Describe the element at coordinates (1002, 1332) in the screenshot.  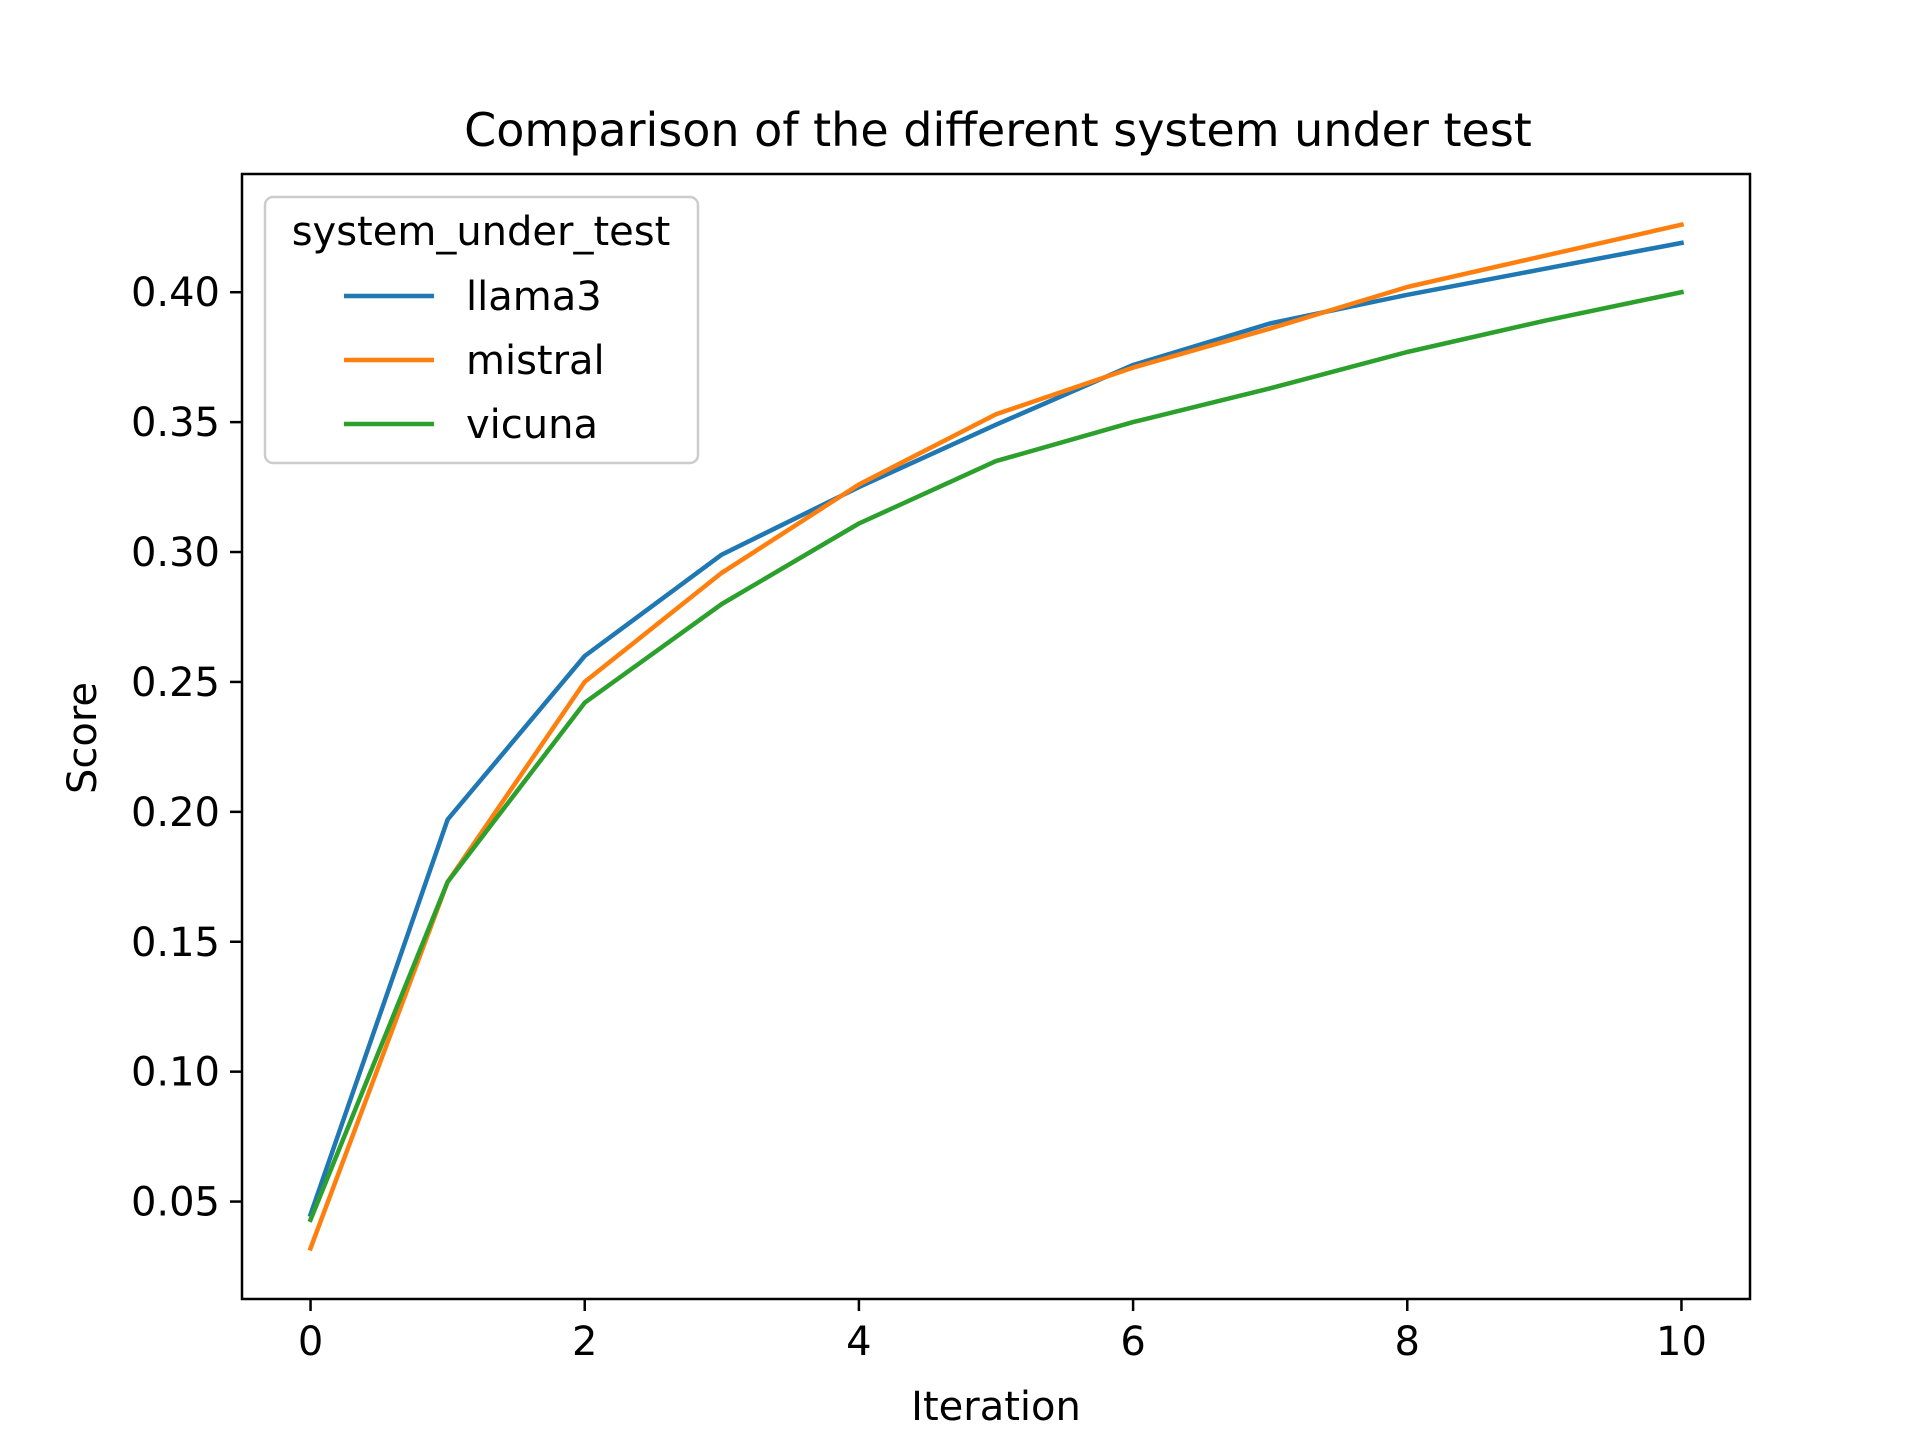
I see `x-axis-ticks: 0 2 4 6 8 10` at that location.